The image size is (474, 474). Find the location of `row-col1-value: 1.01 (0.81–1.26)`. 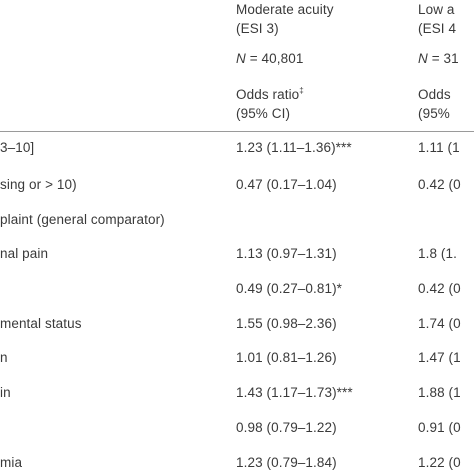

row-col1-value: 1.01 (0.81–1.26) is located at coordinates (286, 357).